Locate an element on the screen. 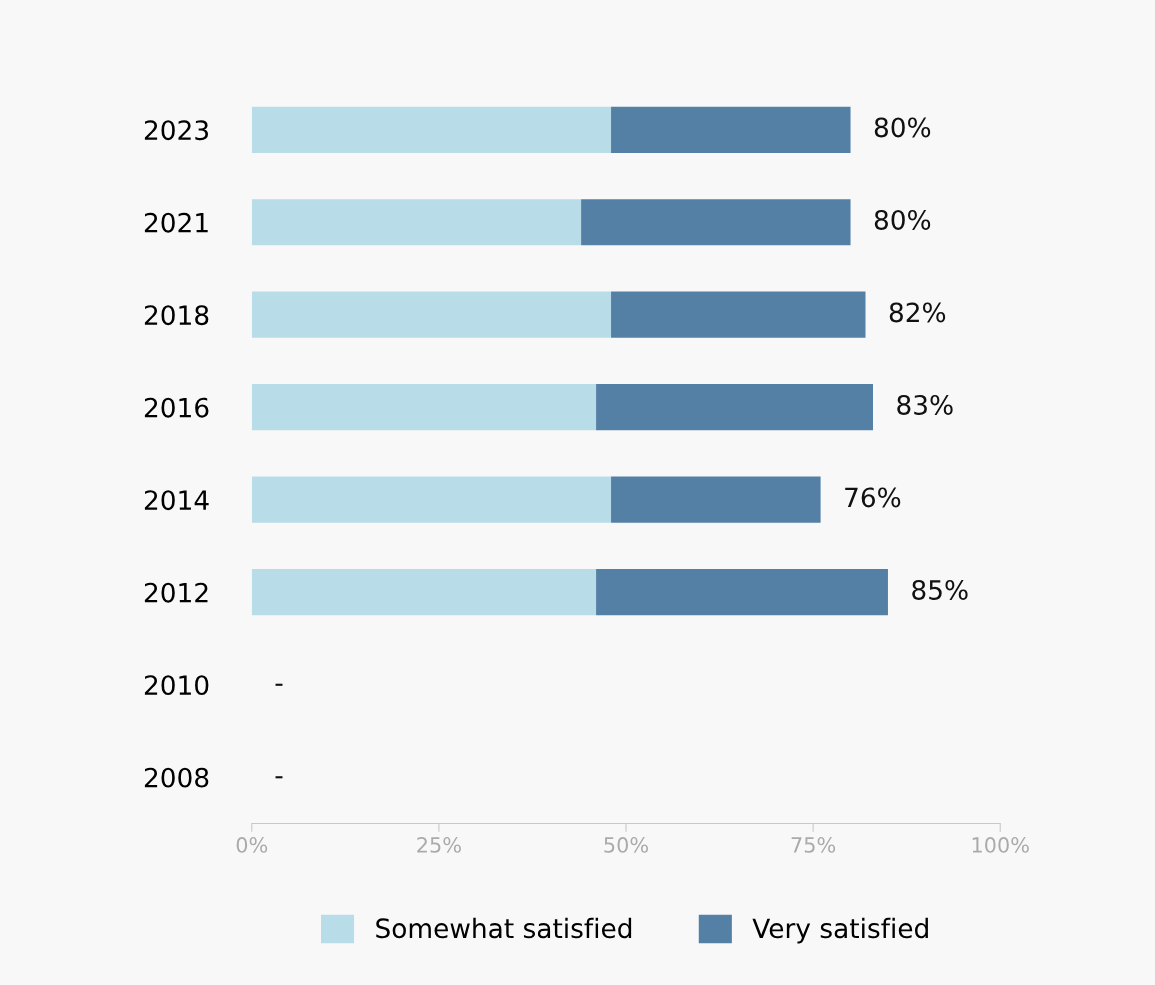  y-tick-label: 2012 is located at coordinates (176, 592).